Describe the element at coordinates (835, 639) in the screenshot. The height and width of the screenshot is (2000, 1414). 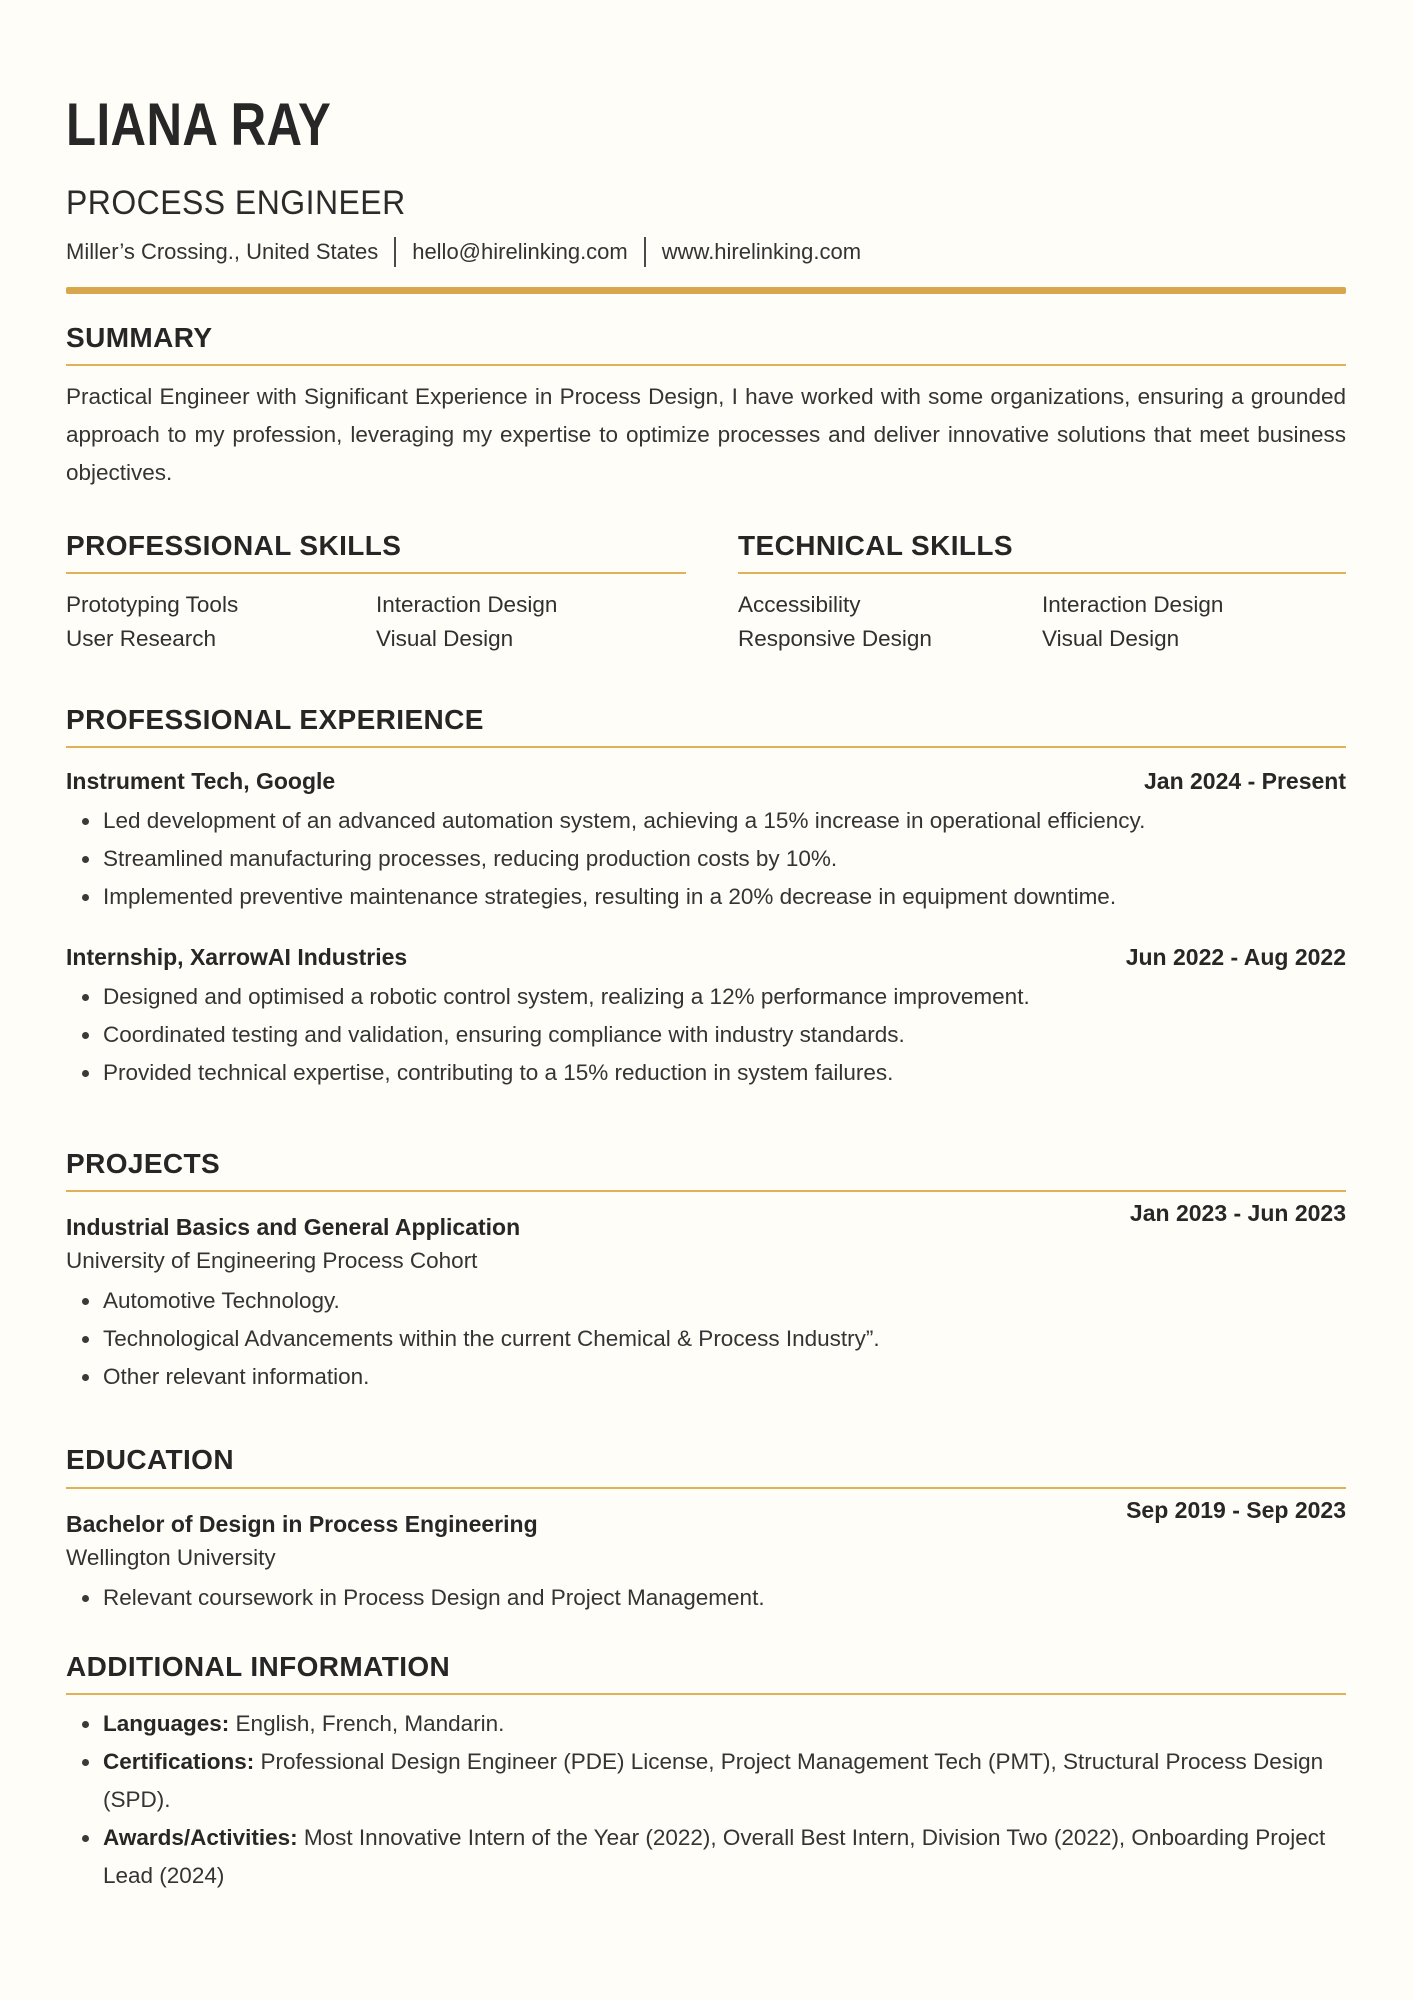
I see `skill-item: Responsive Design` at that location.